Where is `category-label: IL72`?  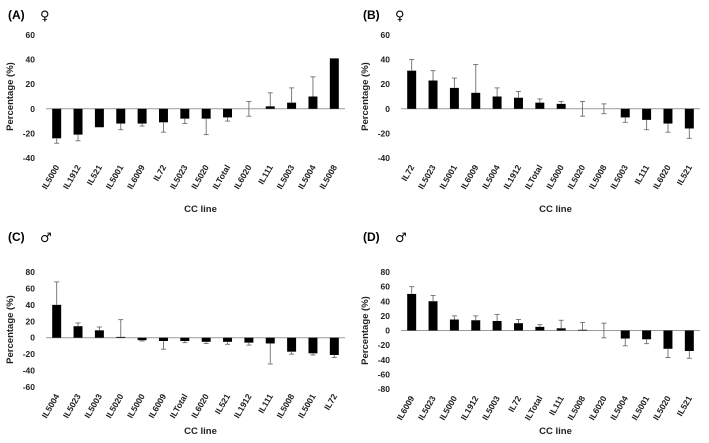
category-label: IL72 is located at coordinates (407, 173).